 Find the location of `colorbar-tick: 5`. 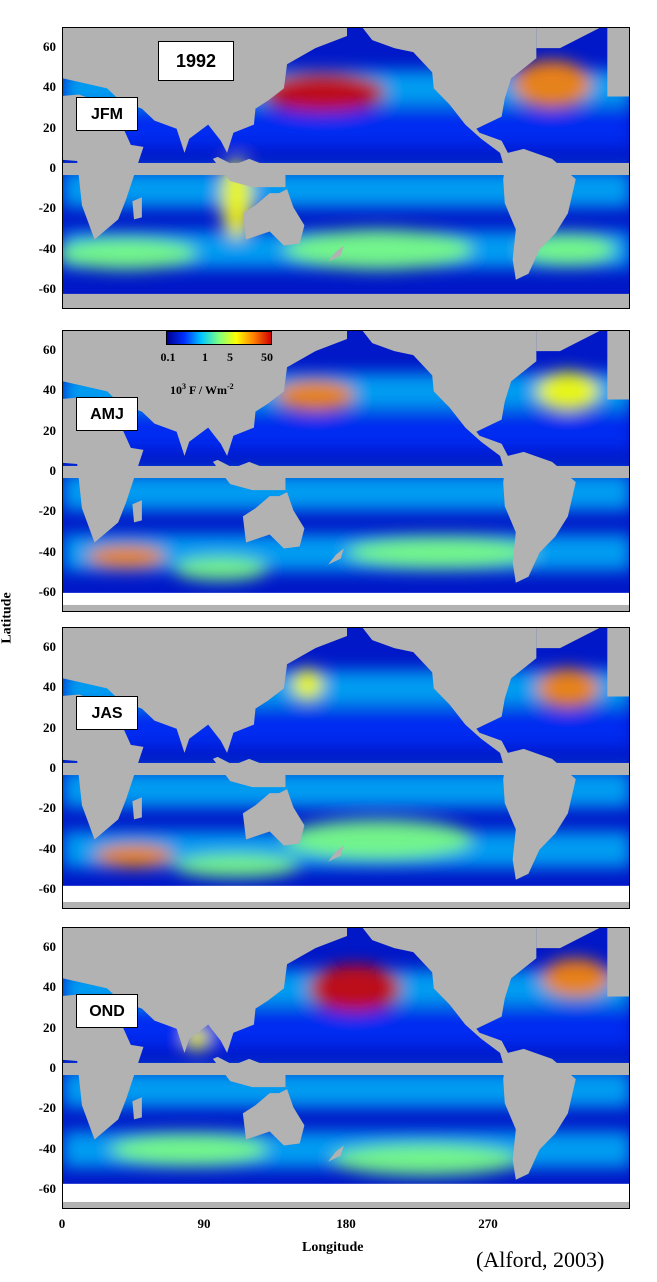

colorbar-tick: 5 is located at coordinates (230, 357).